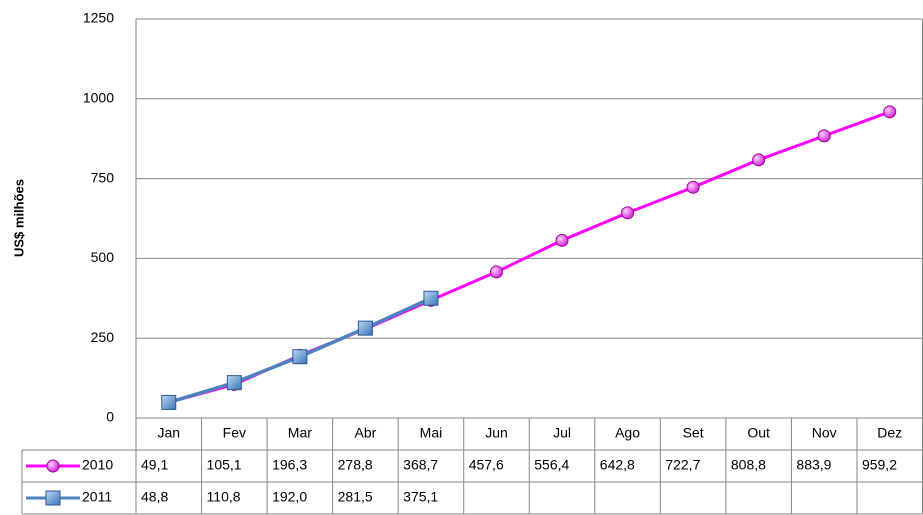 This screenshot has width=923, height=515. What do you see at coordinates (420, 497) in the screenshot?
I see `data-label: 375,1` at bounding box center [420, 497].